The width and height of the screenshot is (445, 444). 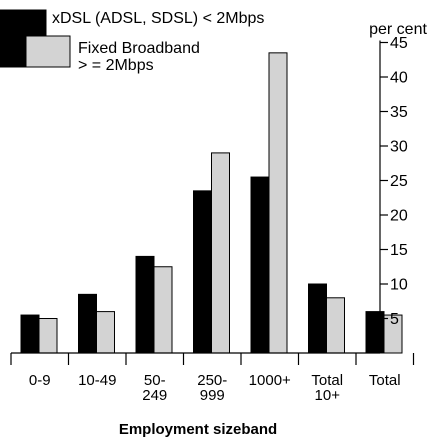 What do you see at coordinates (393, 194) in the screenshot?
I see `y-axis: 5 10 15 20 25 30 35 40 45` at bounding box center [393, 194].